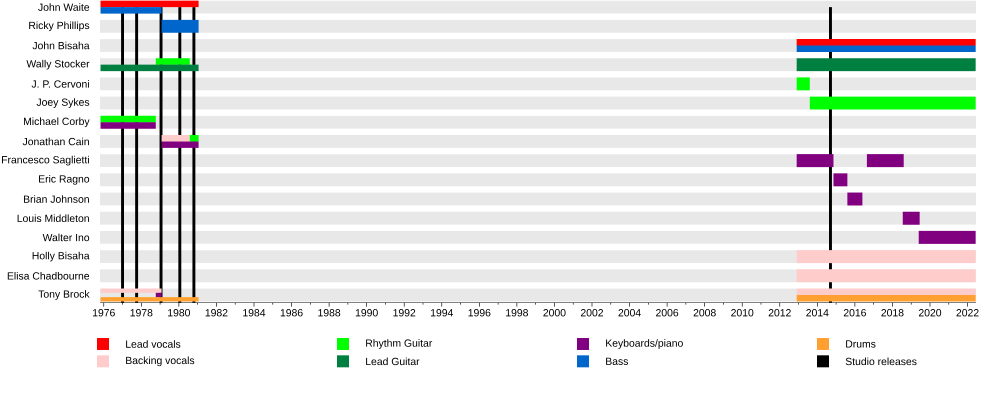 The image size is (1000, 420). What do you see at coordinates (881, 362) in the screenshot?
I see `legend-label: Studio releases` at bounding box center [881, 362].